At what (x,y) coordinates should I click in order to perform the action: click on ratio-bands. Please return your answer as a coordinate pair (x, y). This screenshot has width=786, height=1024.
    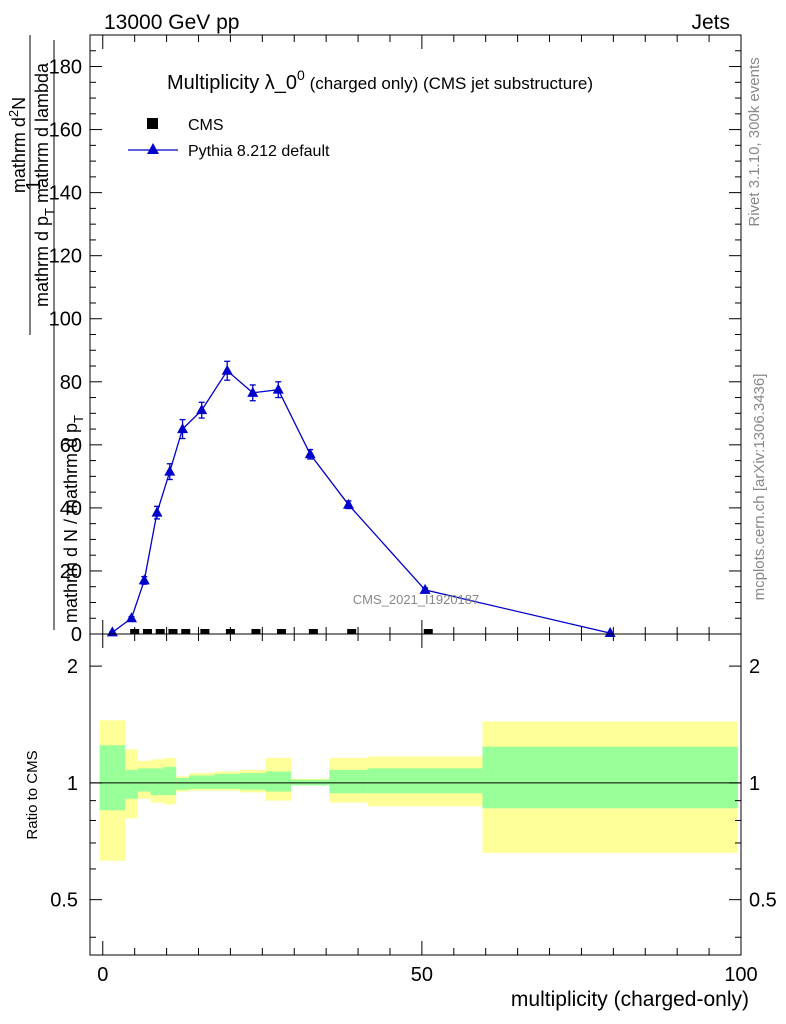
    Looking at the image, I should click on (418, 790).